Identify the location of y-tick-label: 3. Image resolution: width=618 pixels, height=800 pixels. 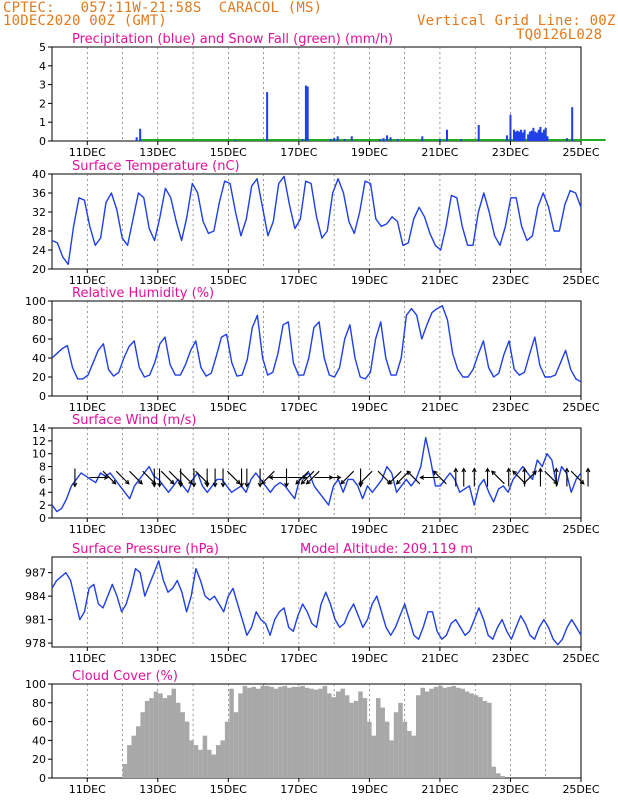
(42, 85).